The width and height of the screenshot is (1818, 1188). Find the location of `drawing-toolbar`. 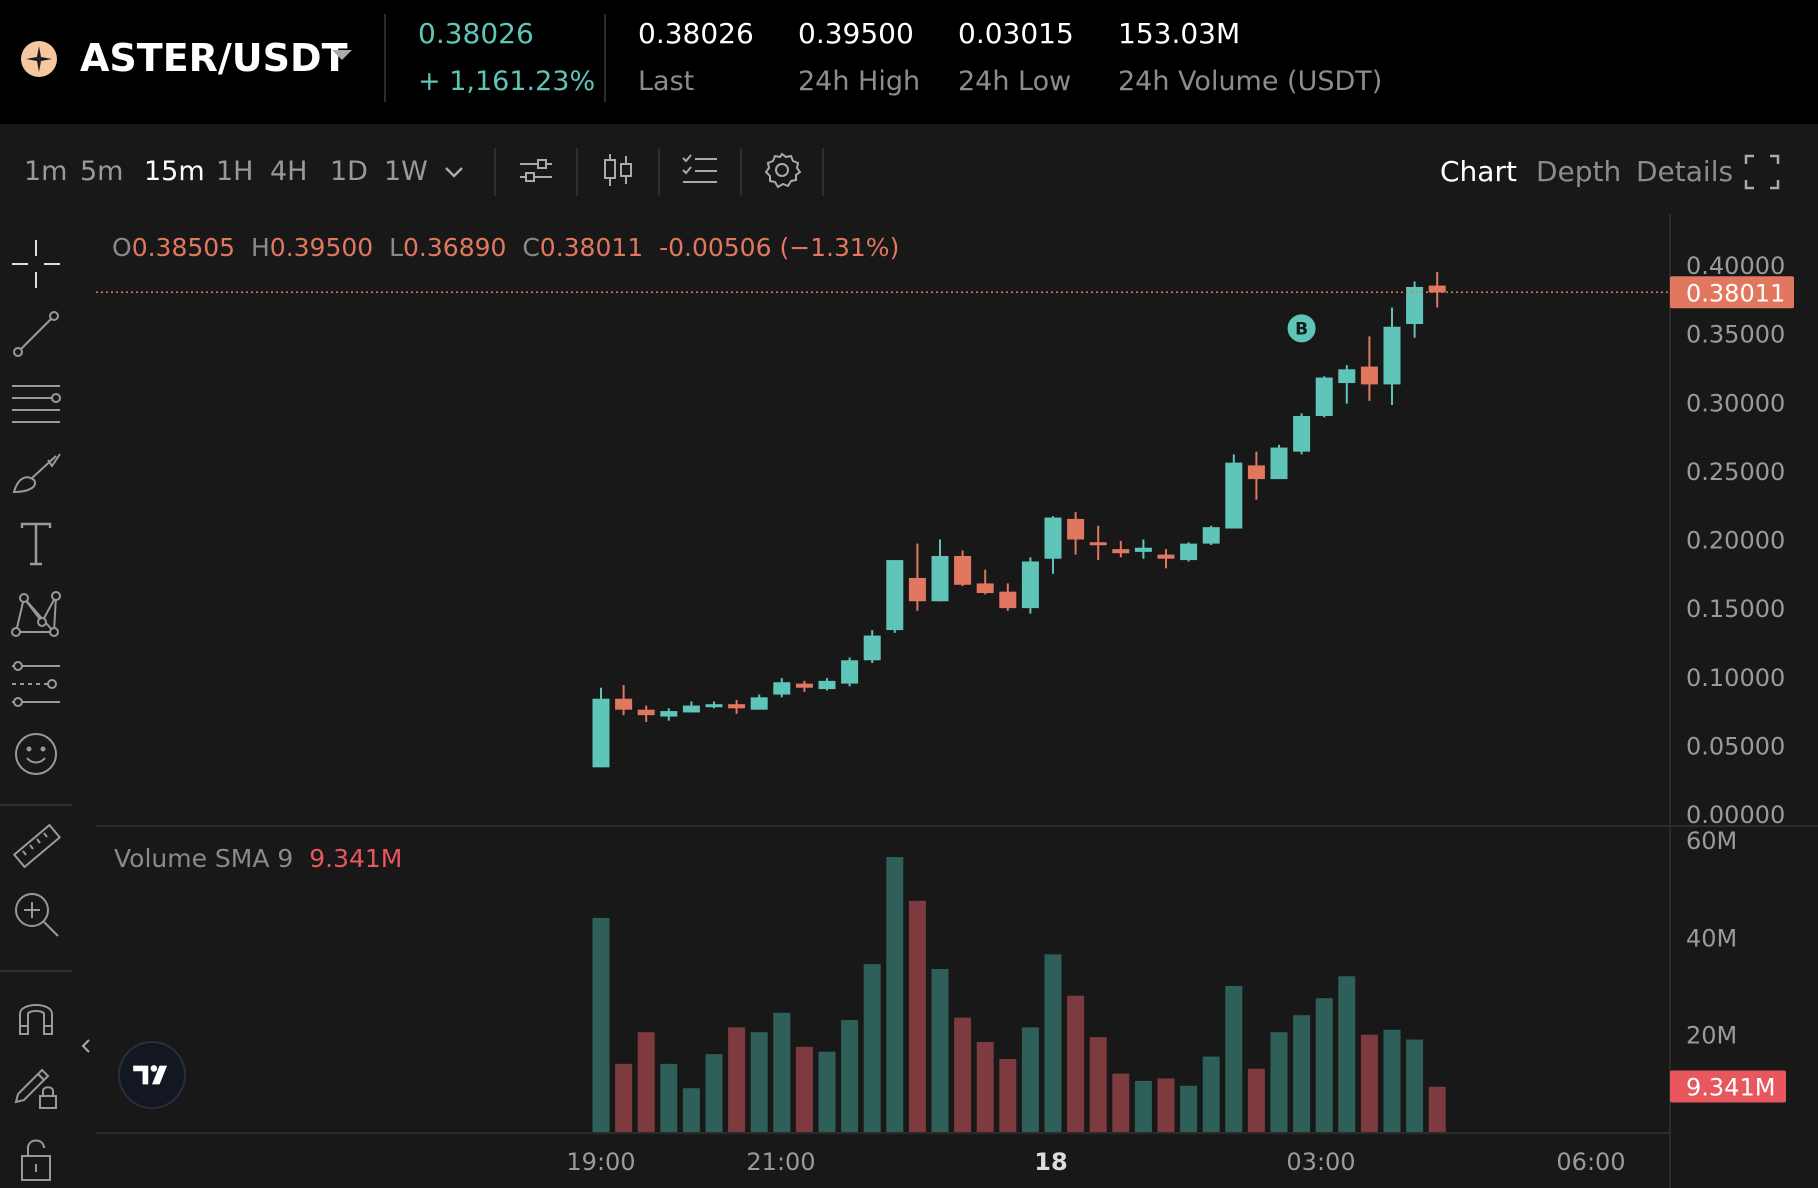

drawing-toolbar is located at coordinates (37, 703).